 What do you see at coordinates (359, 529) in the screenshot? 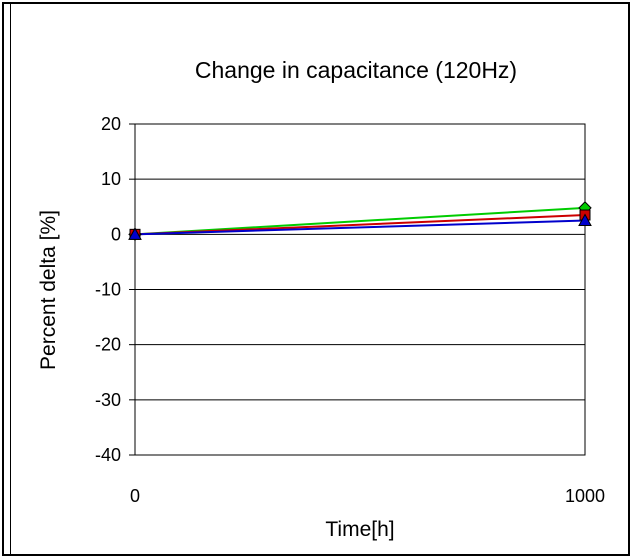
I see `x-axis-title: Time[h]` at bounding box center [359, 529].